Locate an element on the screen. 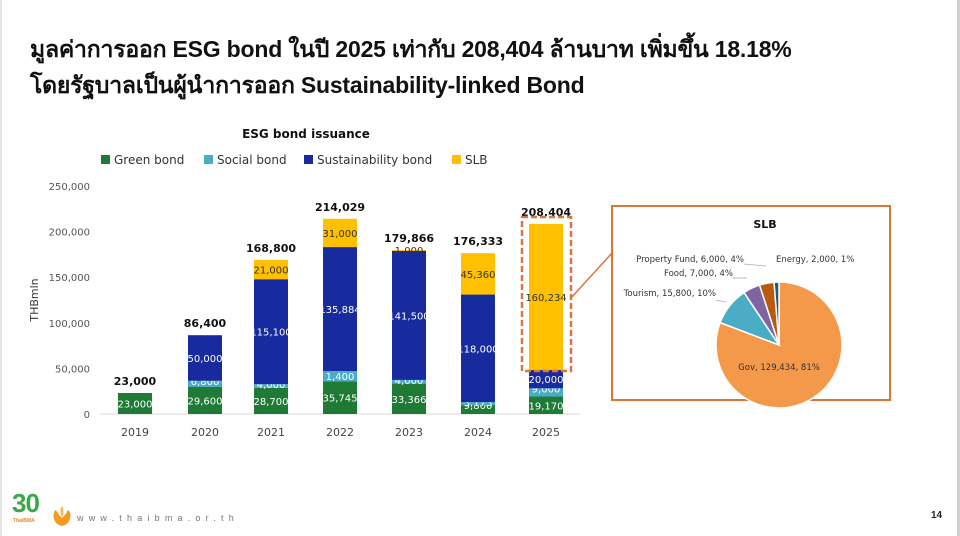  legend-label: Social bond is located at coordinates (252, 160).